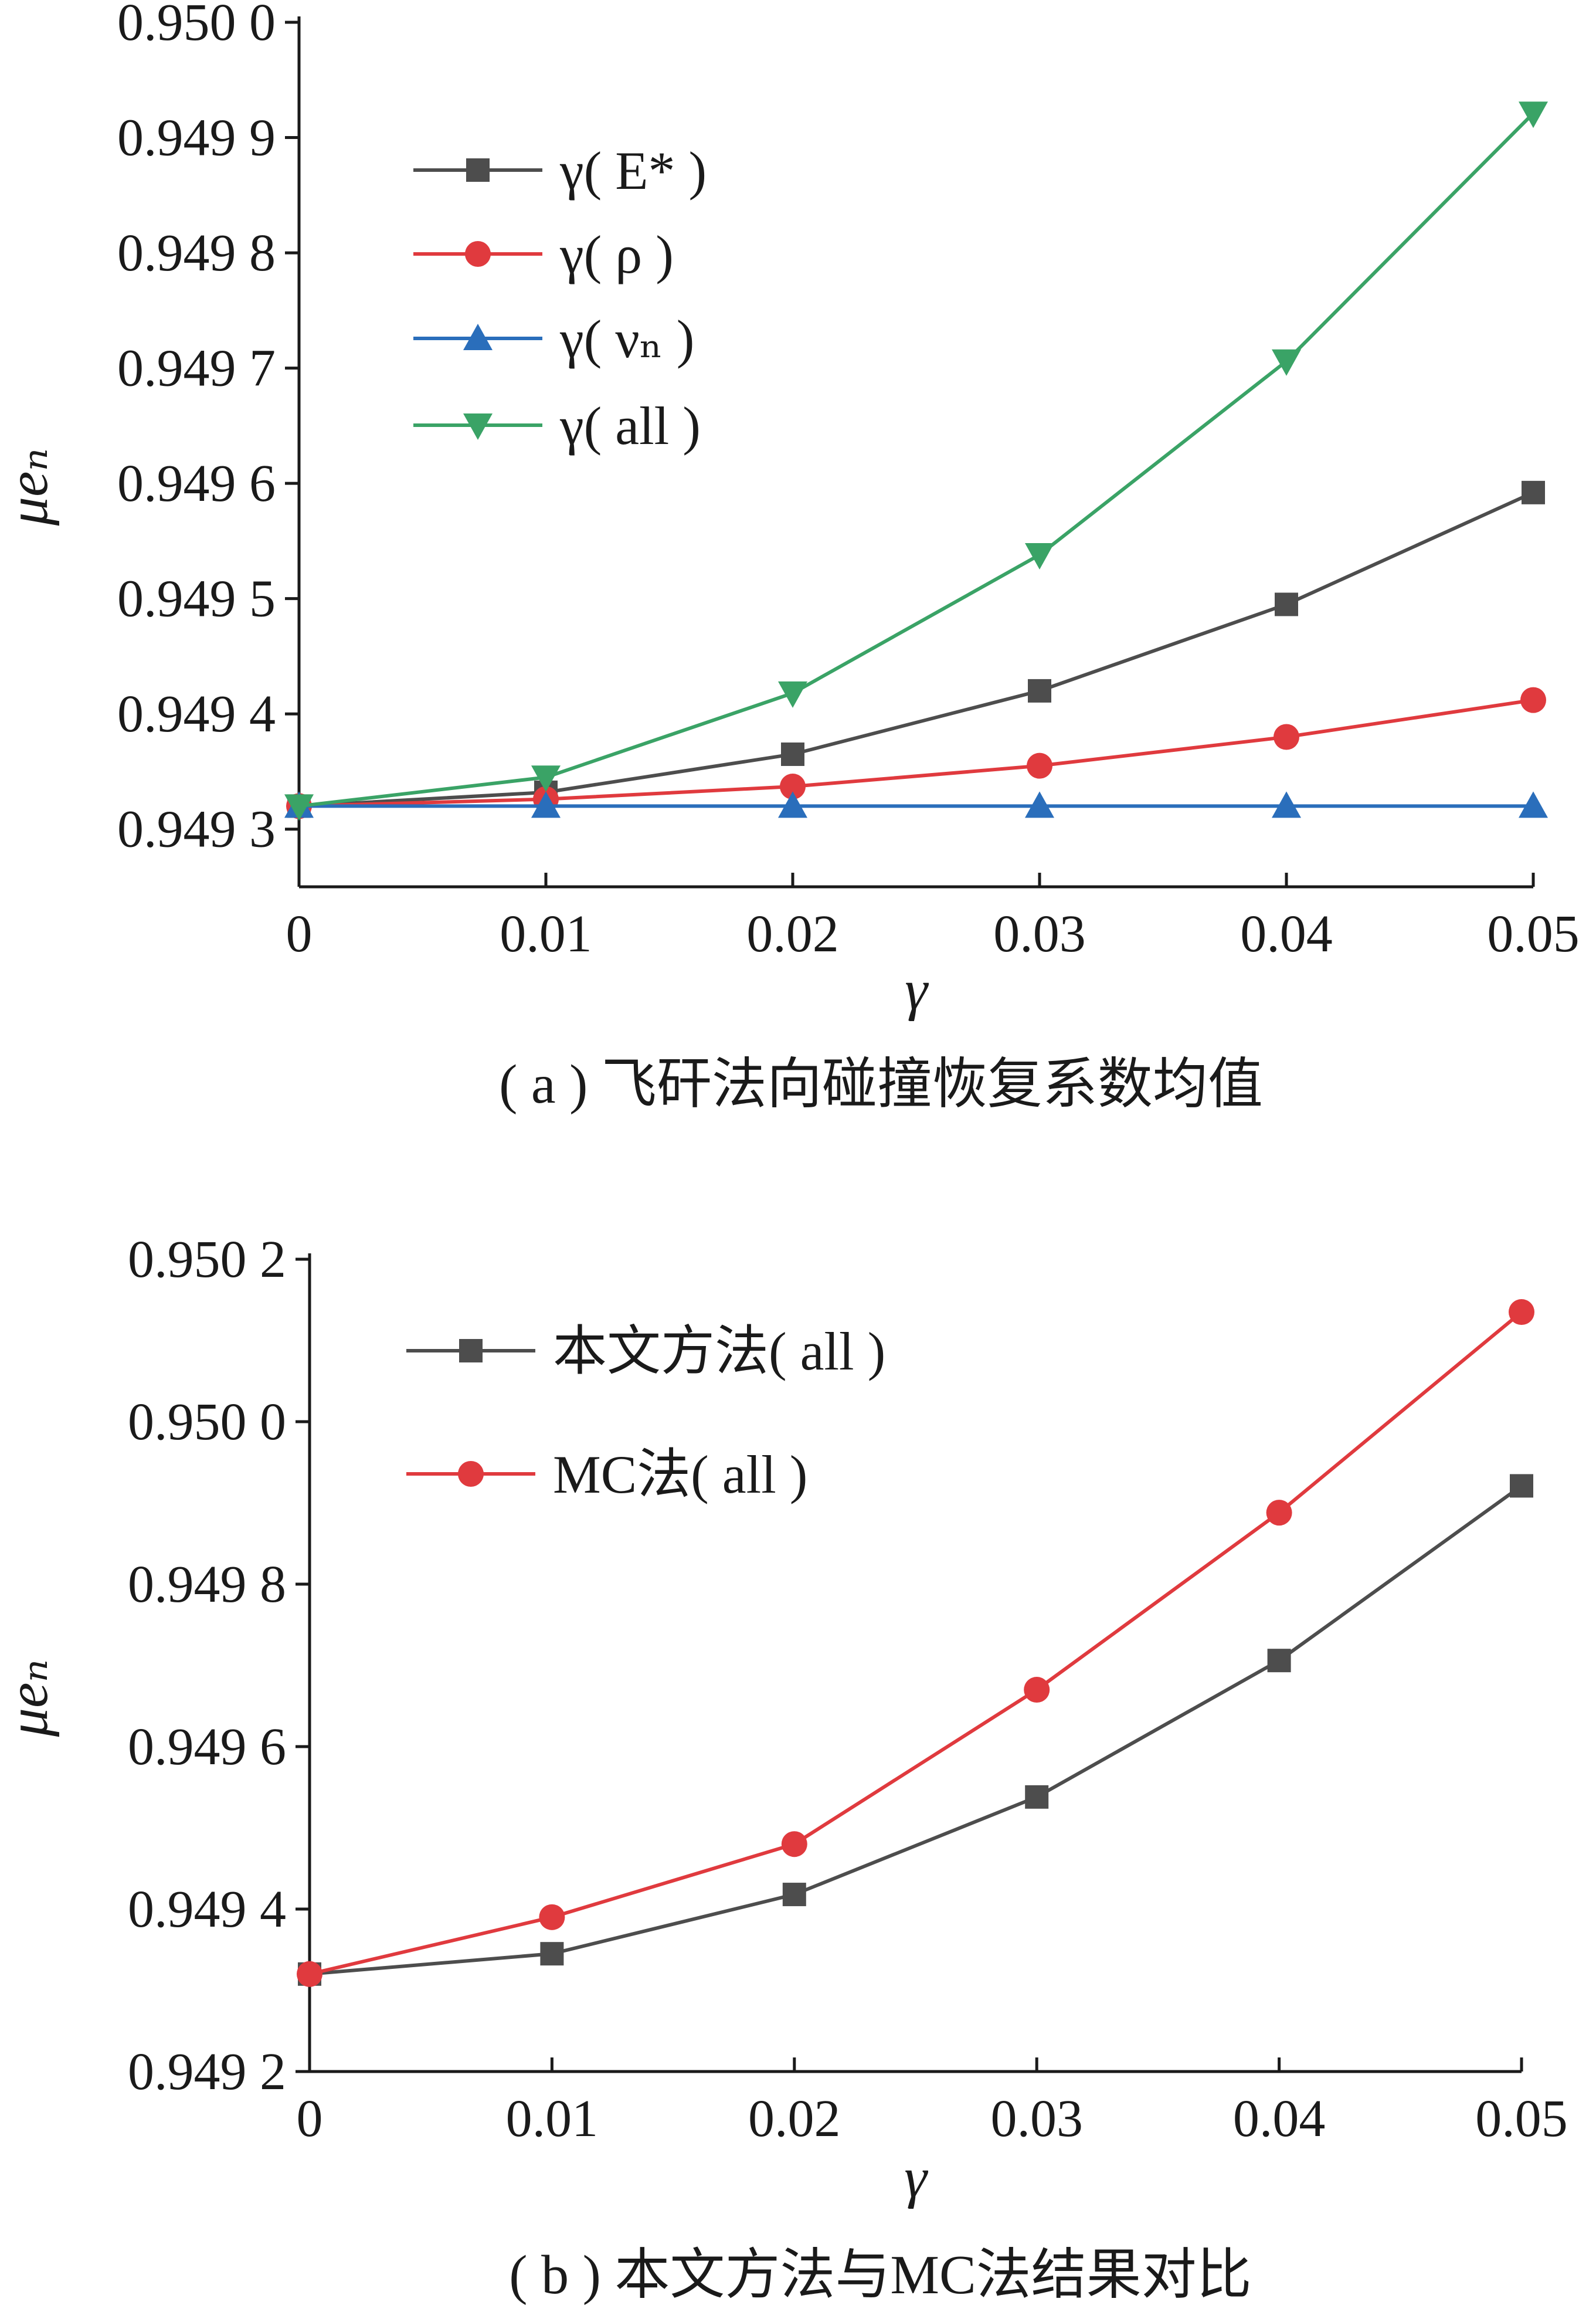 Image resolution: width=1596 pixels, height=2312 pixels. I want to click on legend: γ( E* ) γ( ρ ) γ( νₙ ) γ( all ), so click(560, 298).